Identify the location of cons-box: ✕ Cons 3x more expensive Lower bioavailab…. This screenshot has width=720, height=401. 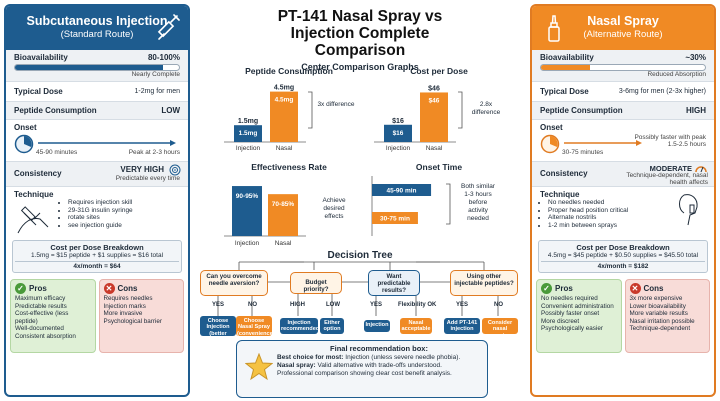
(667, 316).